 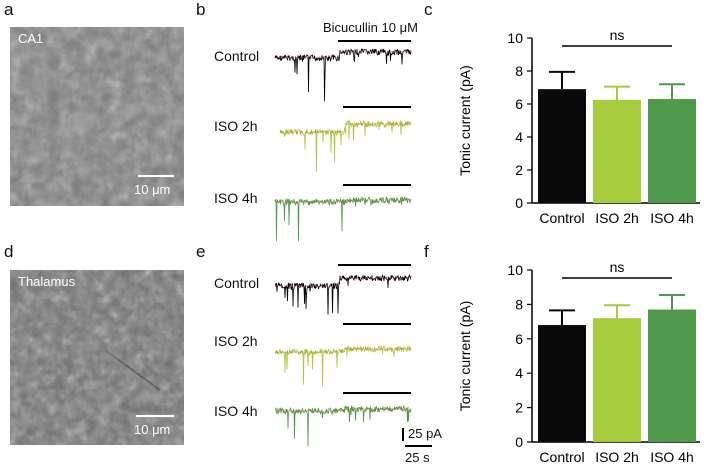 I want to click on time-scale-label: 25 s, so click(x=417, y=457).